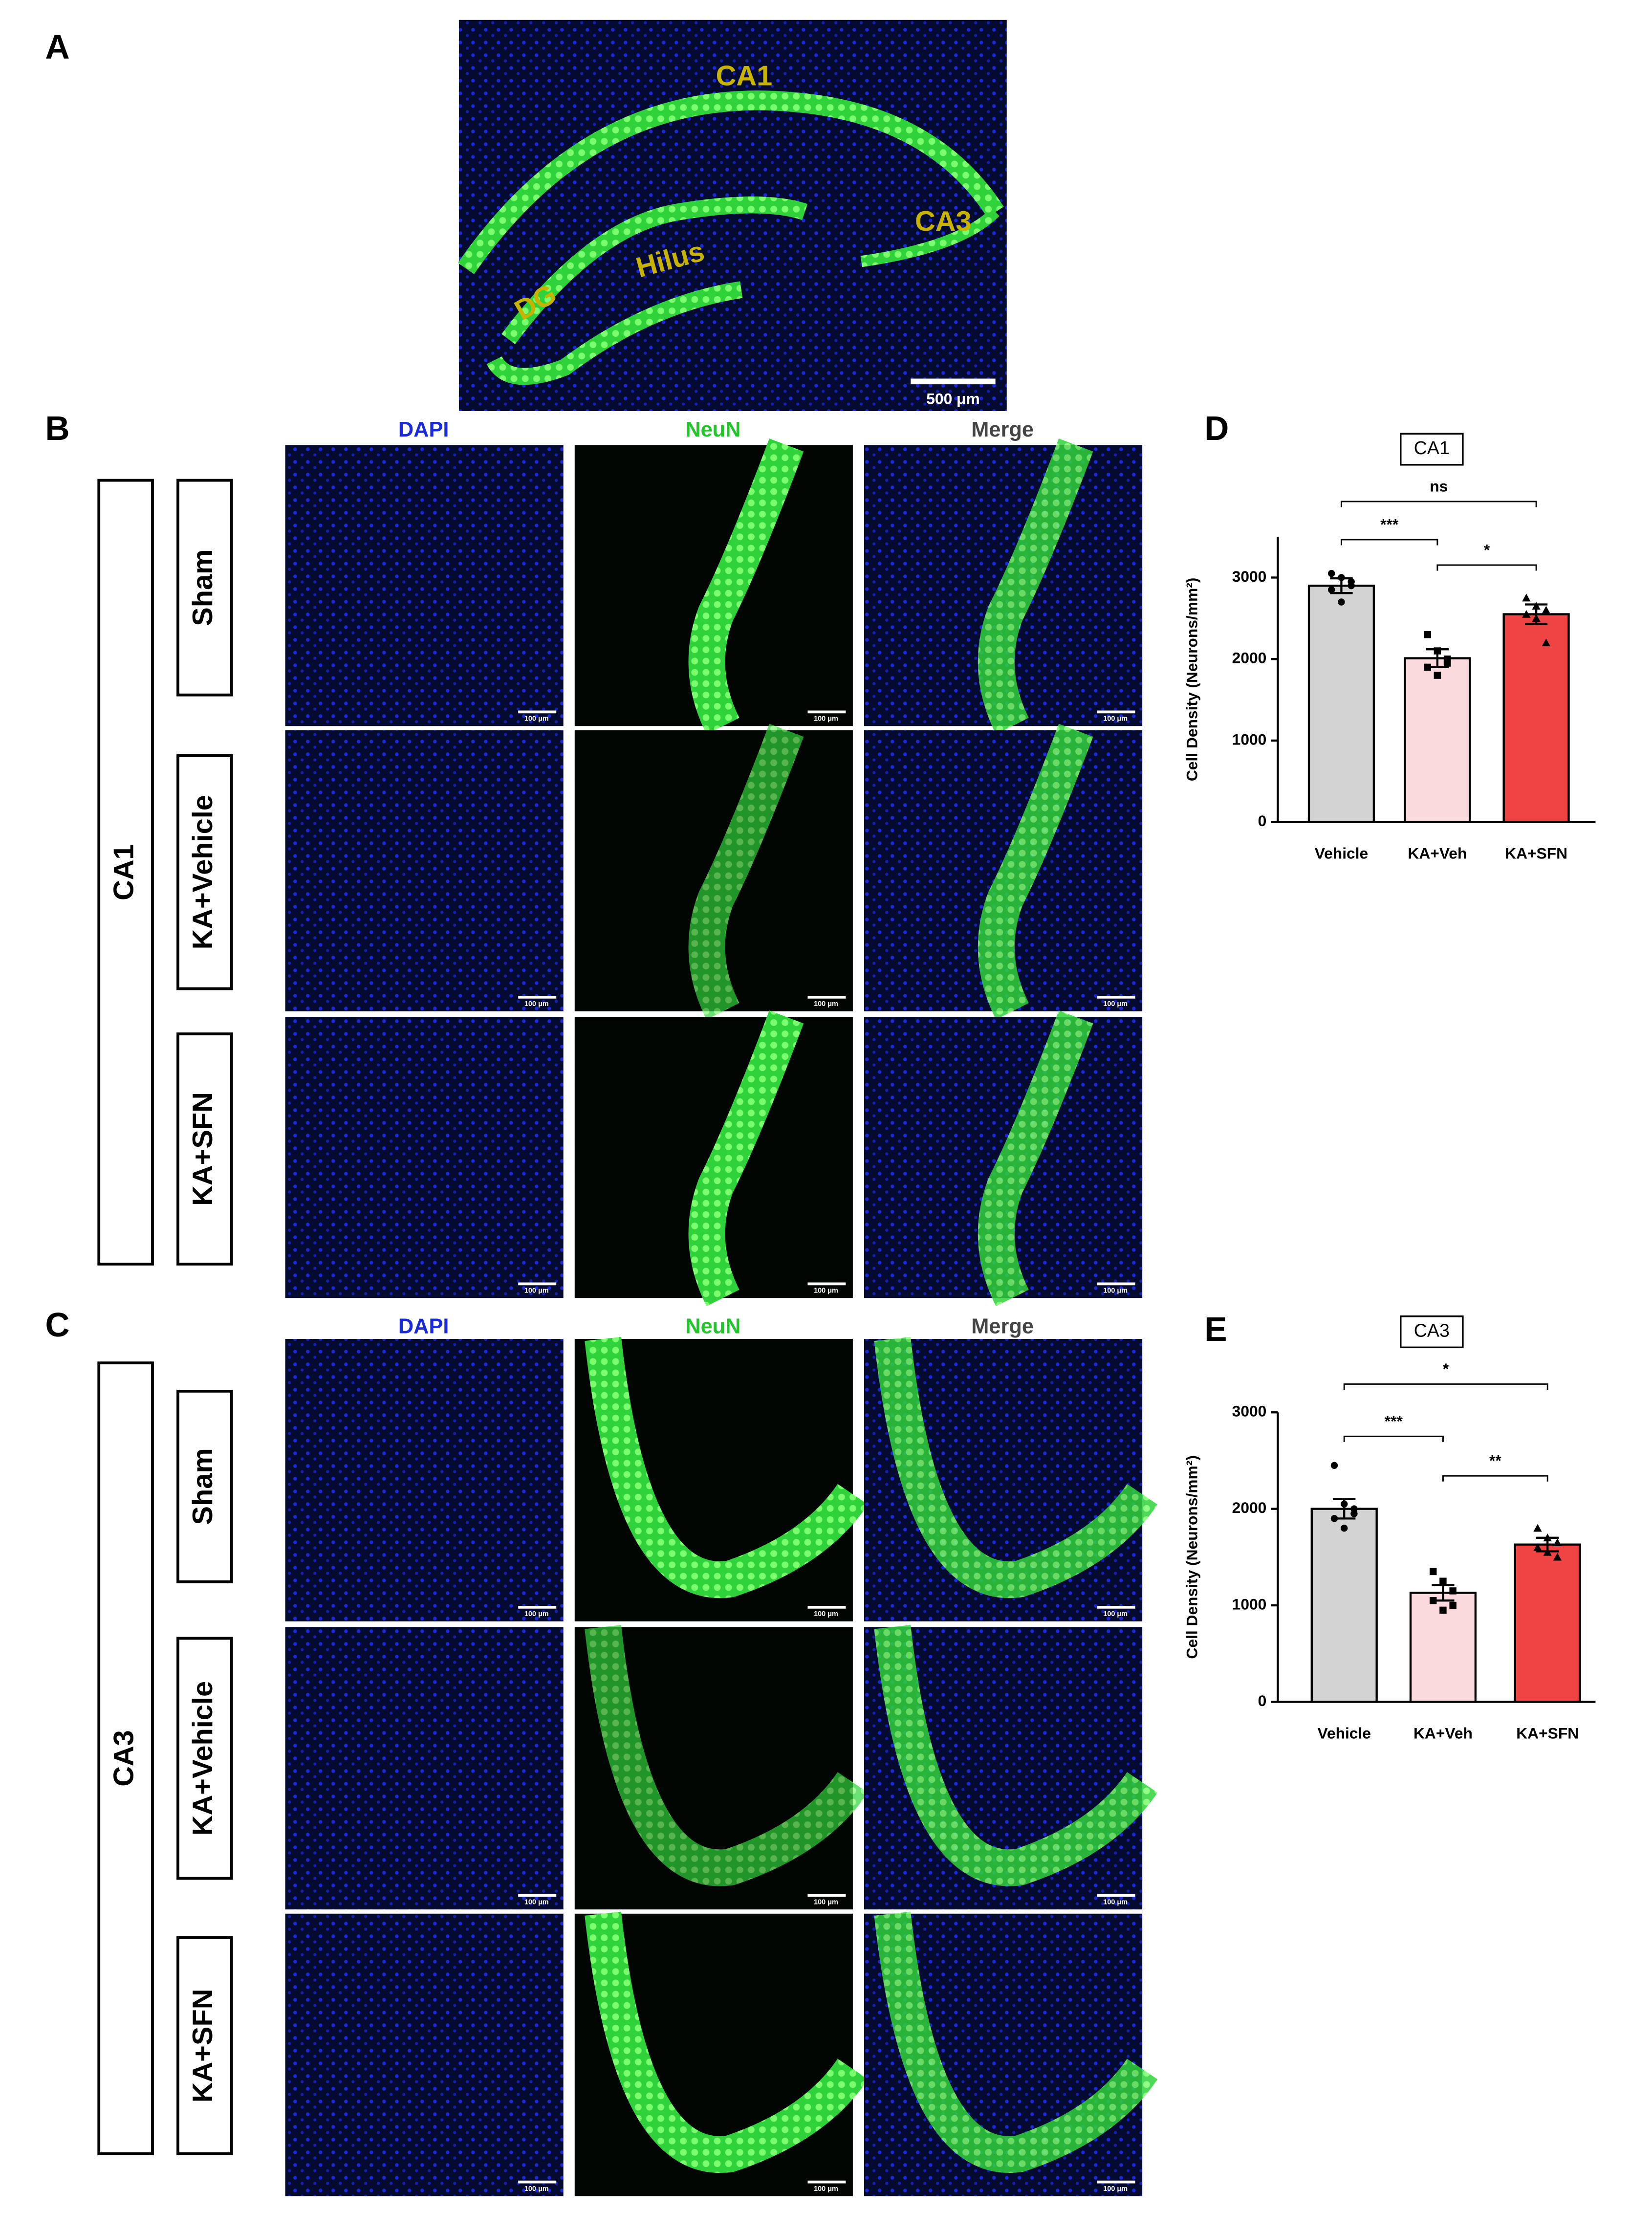  Describe the element at coordinates (1487, 550) in the screenshot. I see `significance-label: *` at that location.